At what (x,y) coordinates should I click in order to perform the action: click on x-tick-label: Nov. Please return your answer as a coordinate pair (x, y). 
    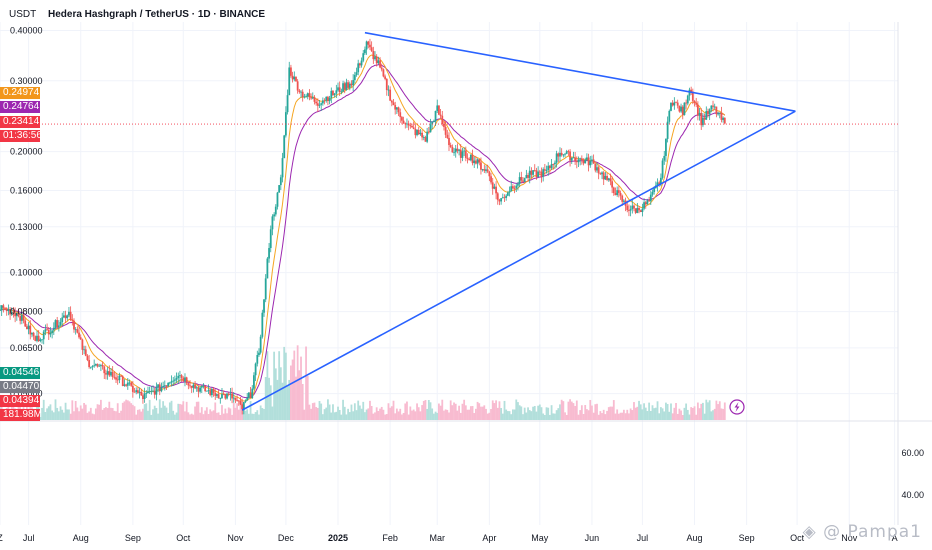
    Looking at the image, I should click on (849, 538).